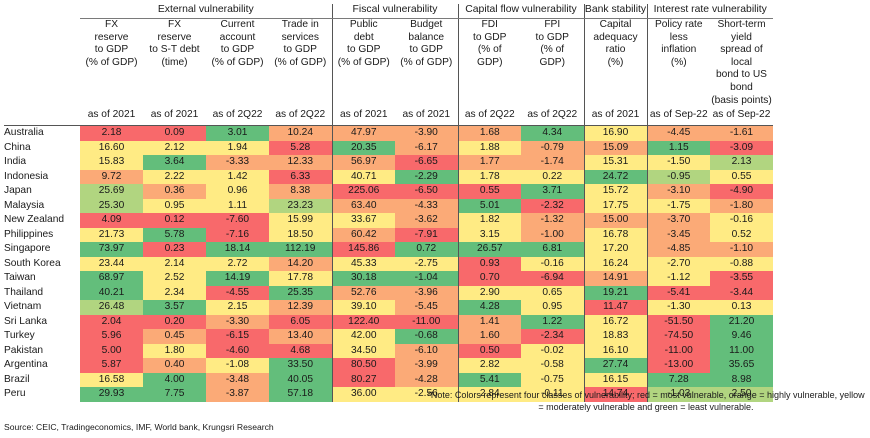 The image size is (870, 438). Describe the element at coordinates (552, 351) in the screenshot. I see `value-cell: -0.02` at that location.